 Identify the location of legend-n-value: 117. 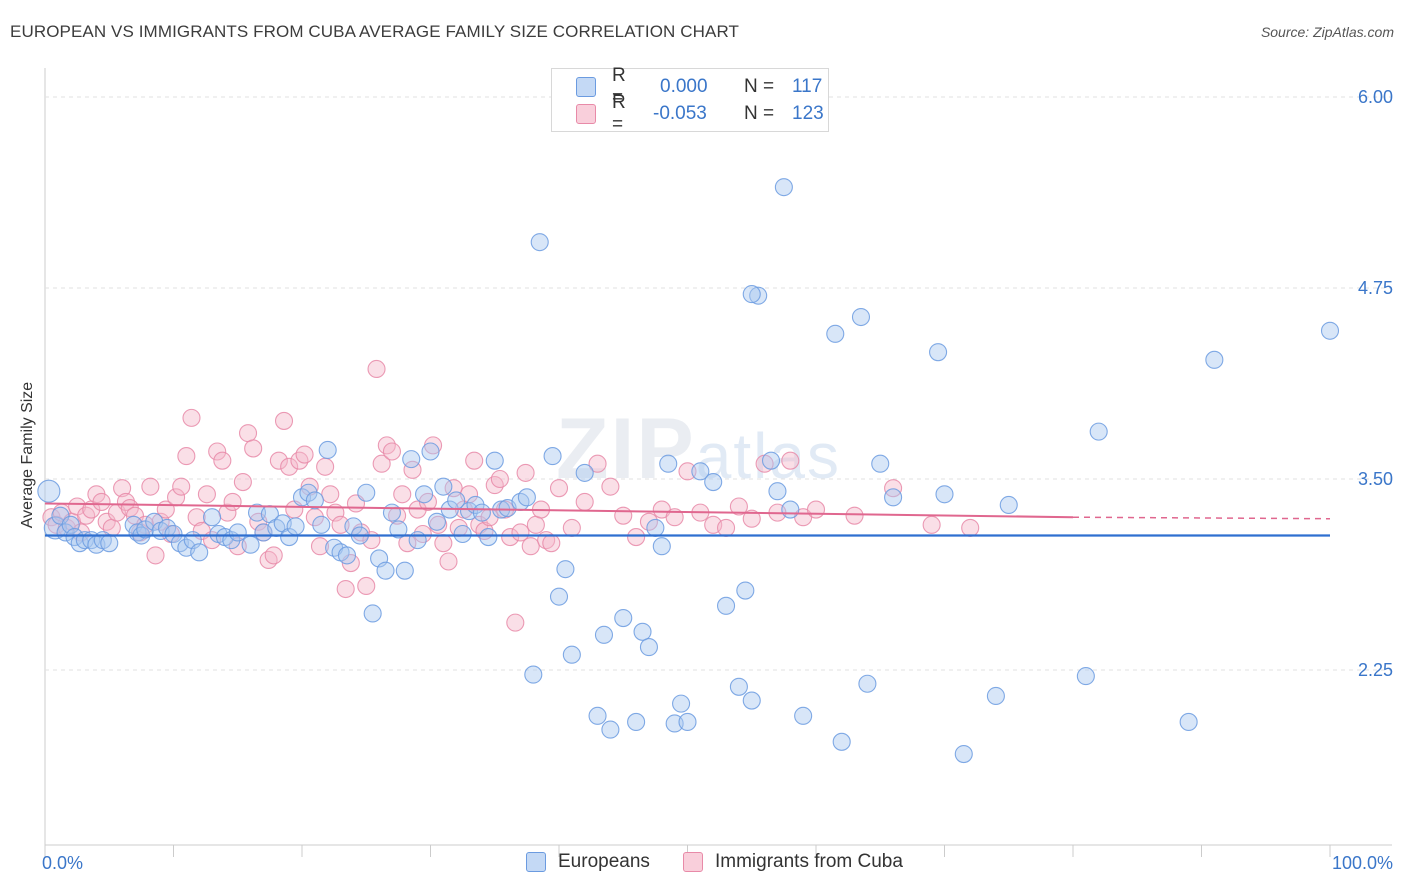
(807, 86).